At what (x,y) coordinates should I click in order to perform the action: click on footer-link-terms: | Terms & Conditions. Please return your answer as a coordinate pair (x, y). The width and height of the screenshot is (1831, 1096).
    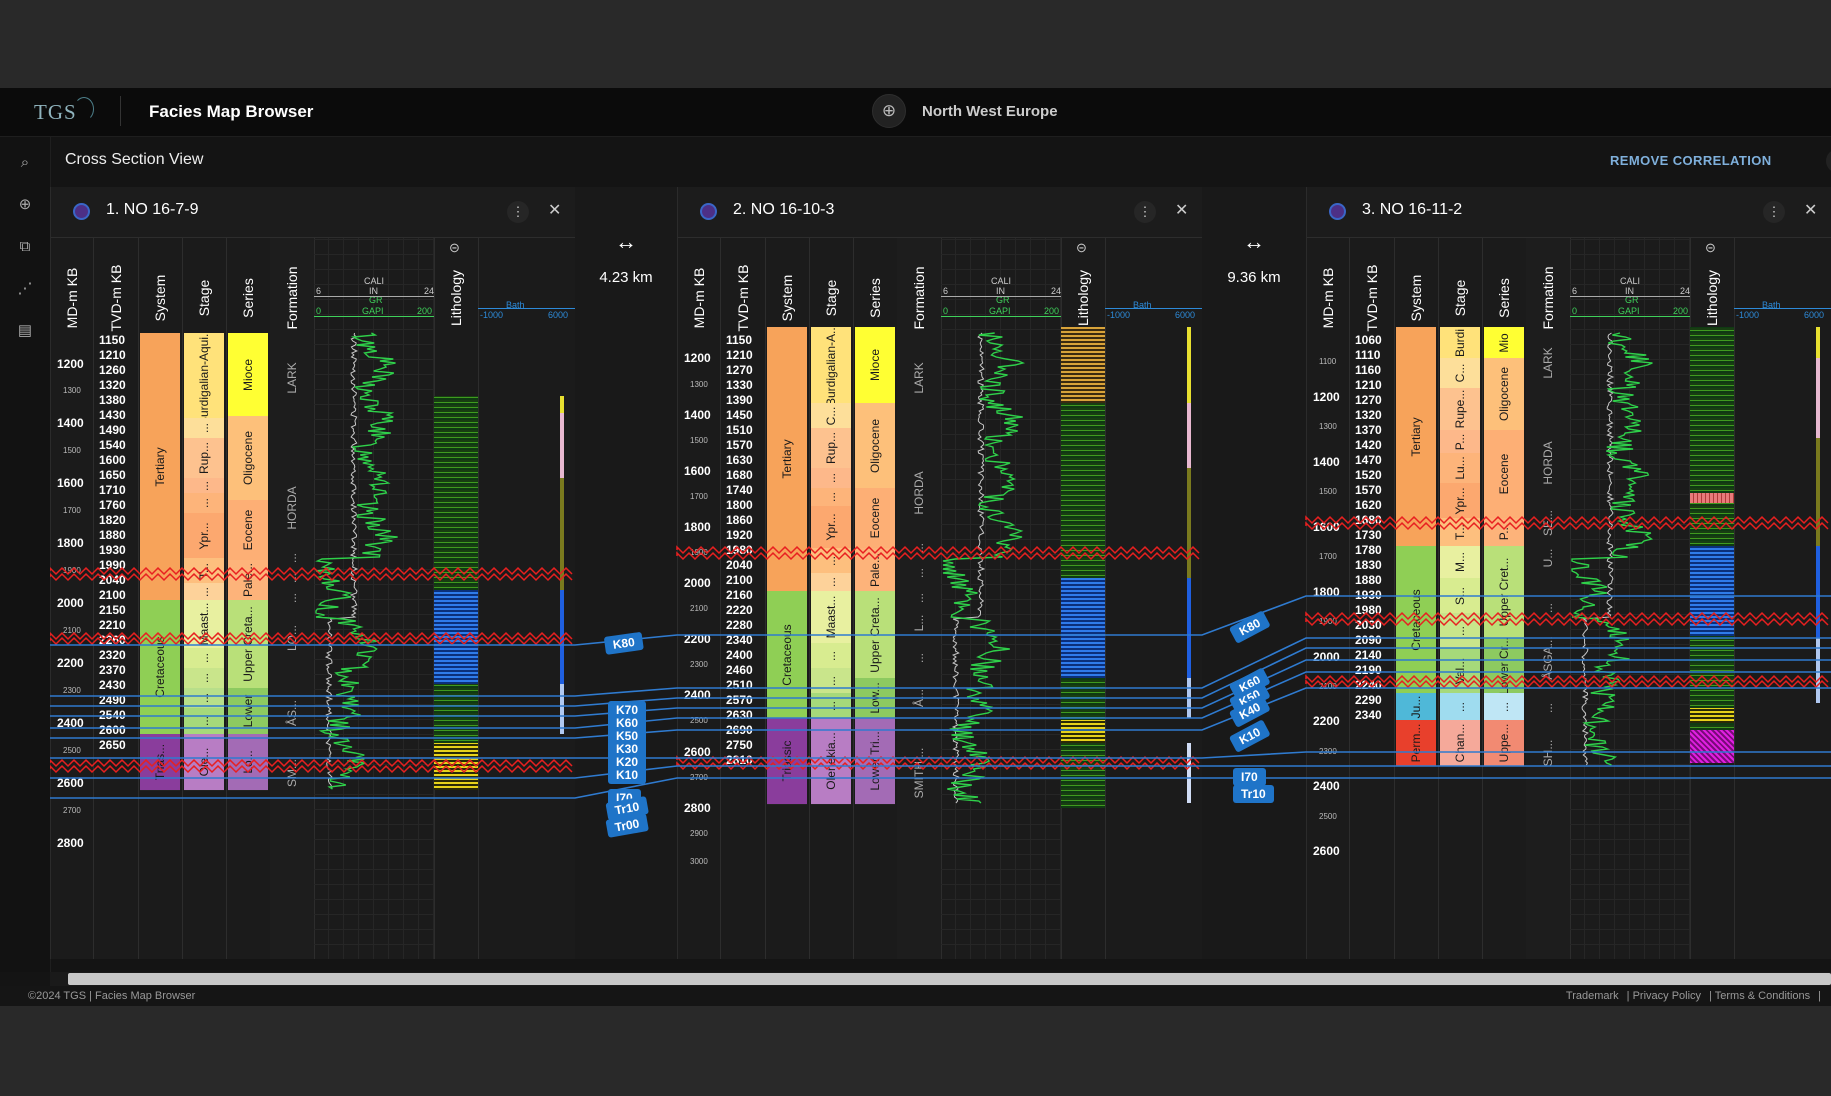
    Looking at the image, I should click on (1760, 996).